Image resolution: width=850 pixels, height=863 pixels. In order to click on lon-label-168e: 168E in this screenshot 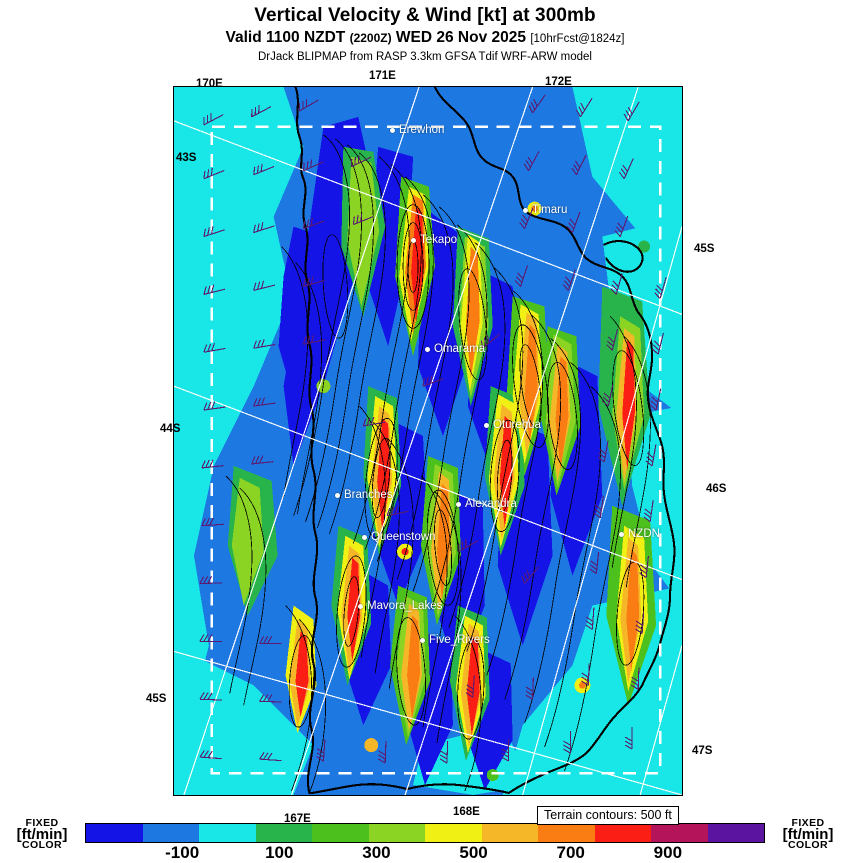, I will do `click(466, 812)`.